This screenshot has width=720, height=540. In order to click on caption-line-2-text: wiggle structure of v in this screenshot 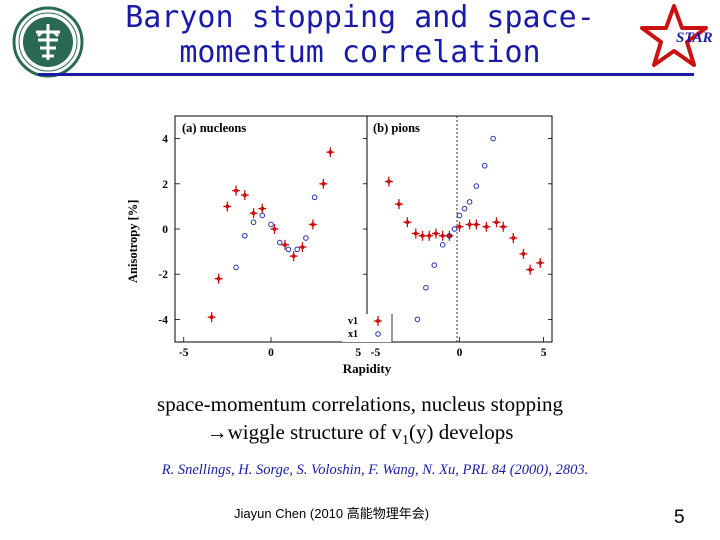, I will do `click(314, 432)`.